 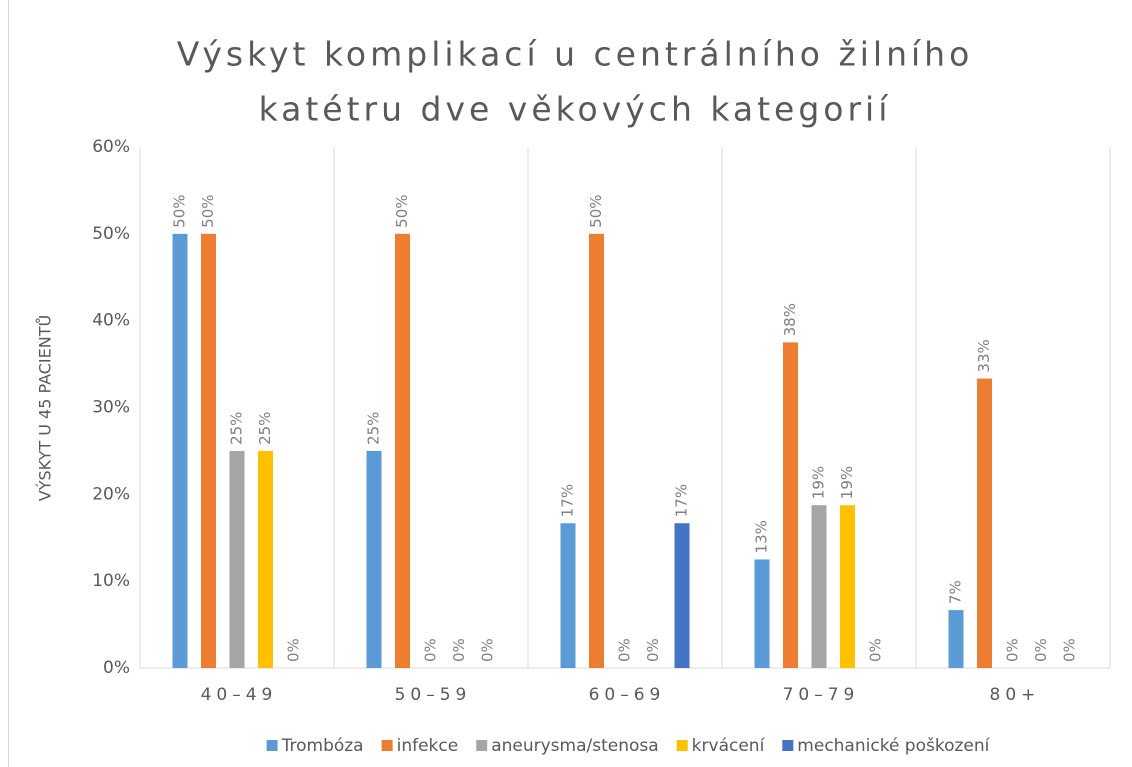 I want to click on y-tick-label: 40%, so click(x=111, y=321).